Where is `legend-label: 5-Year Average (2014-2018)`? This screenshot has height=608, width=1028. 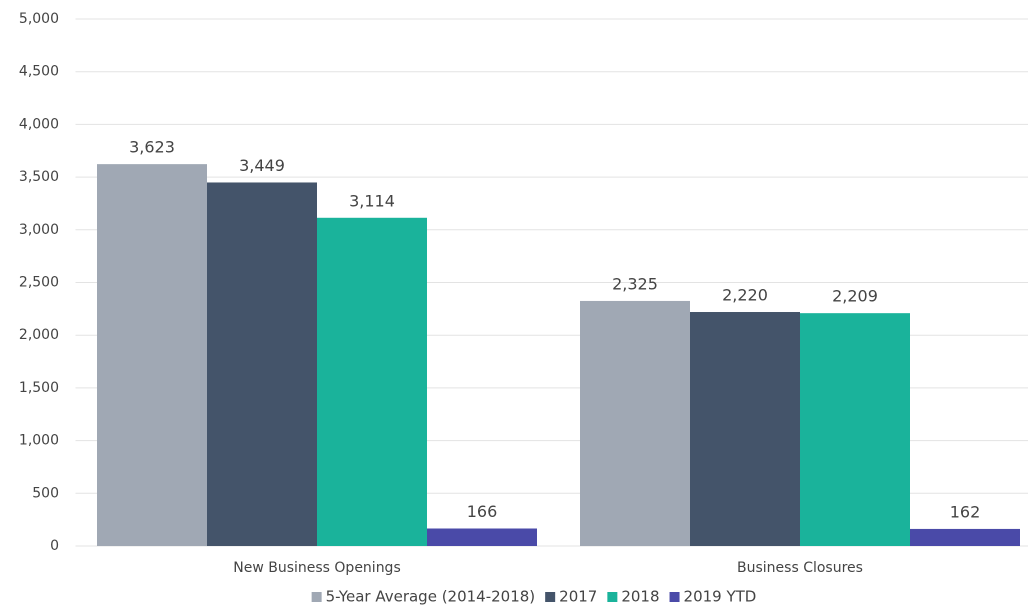 legend-label: 5-Year Average (2014-2018) is located at coordinates (431, 597).